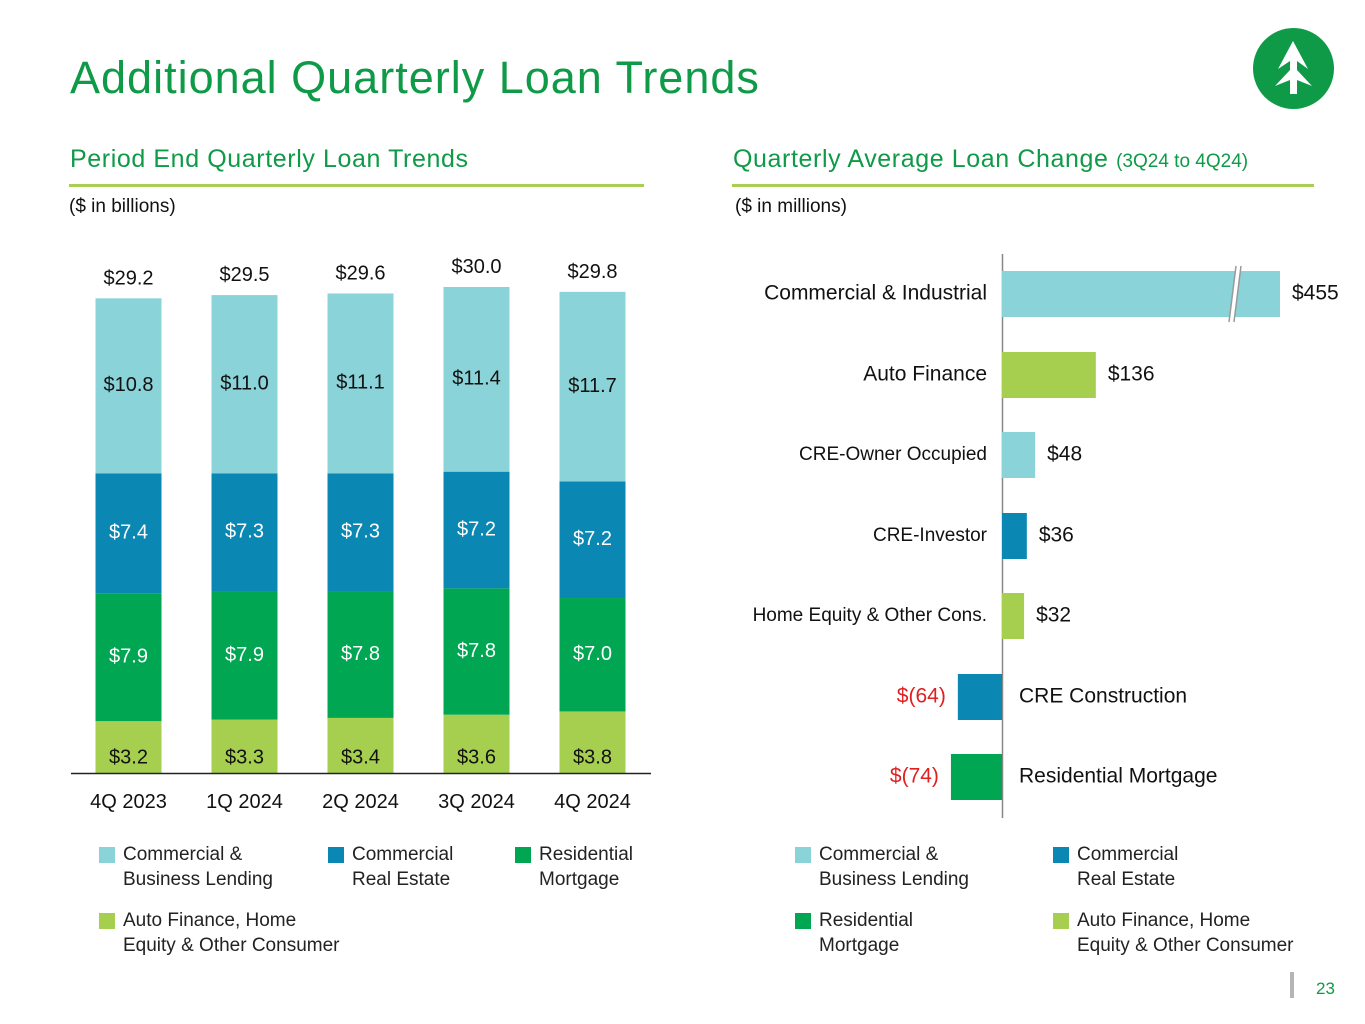  What do you see at coordinates (1131, 374) in the screenshot?
I see `value-label: $136` at bounding box center [1131, 374].